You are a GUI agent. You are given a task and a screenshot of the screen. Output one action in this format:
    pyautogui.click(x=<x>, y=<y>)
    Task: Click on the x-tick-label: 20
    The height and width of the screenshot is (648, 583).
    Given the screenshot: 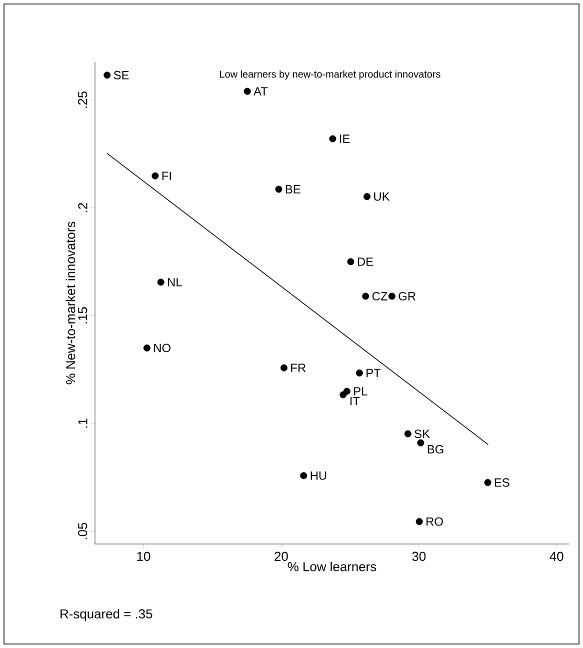 What is the action you would take?
    pyautogui.click(x=281, y=556)
    